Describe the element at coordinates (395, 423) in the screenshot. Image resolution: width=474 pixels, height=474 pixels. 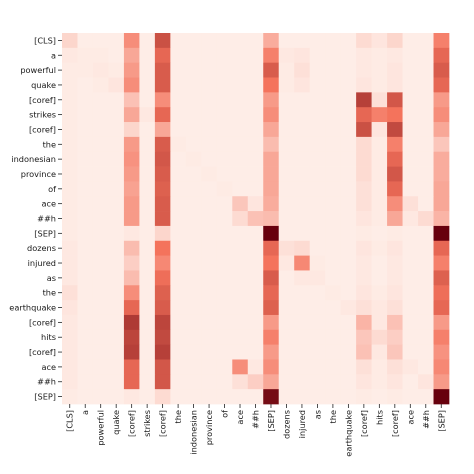
I see `x-tick-label: [coref]` at that location.